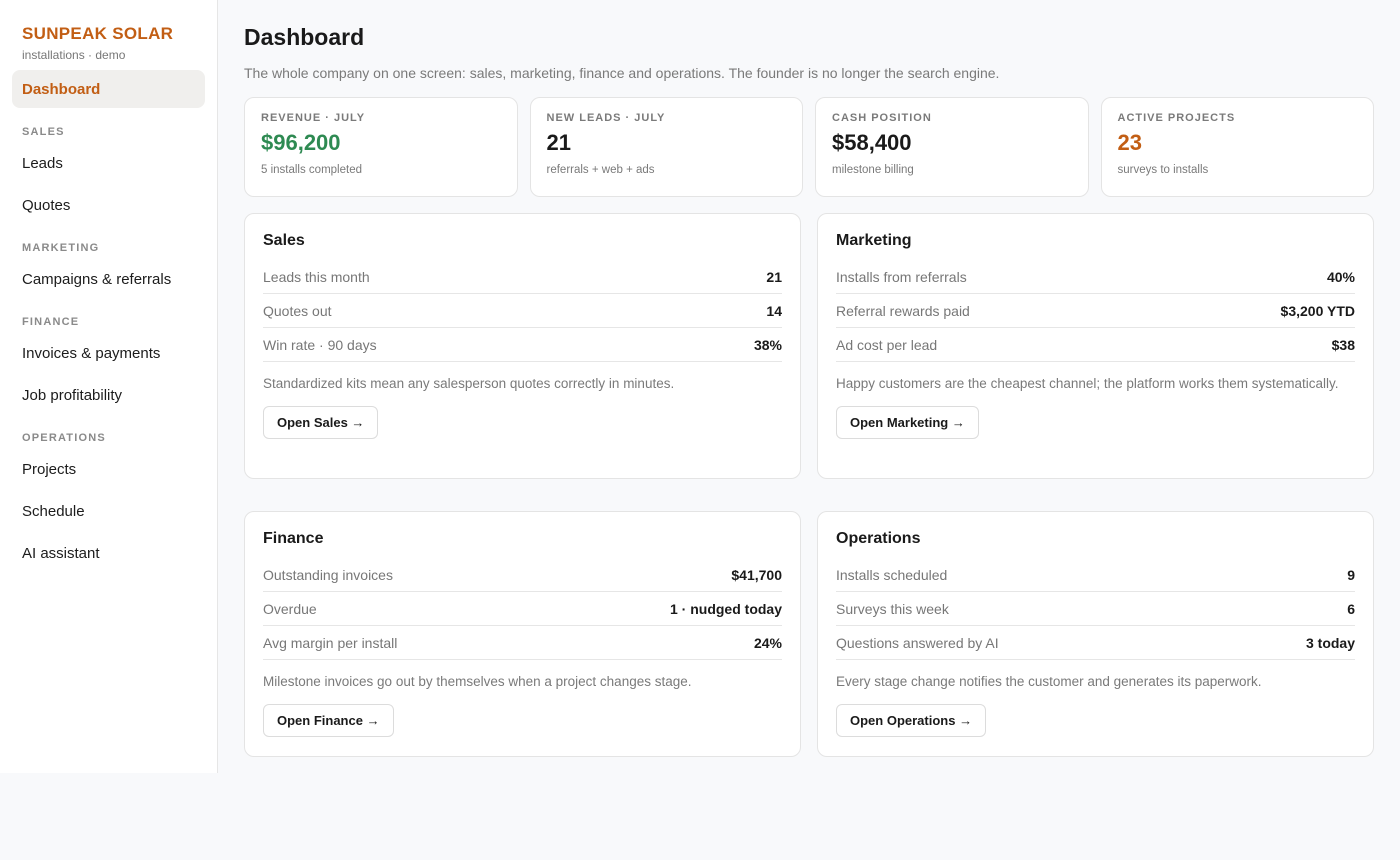  I want to click on metric-value: $38, so click(1343, 344).